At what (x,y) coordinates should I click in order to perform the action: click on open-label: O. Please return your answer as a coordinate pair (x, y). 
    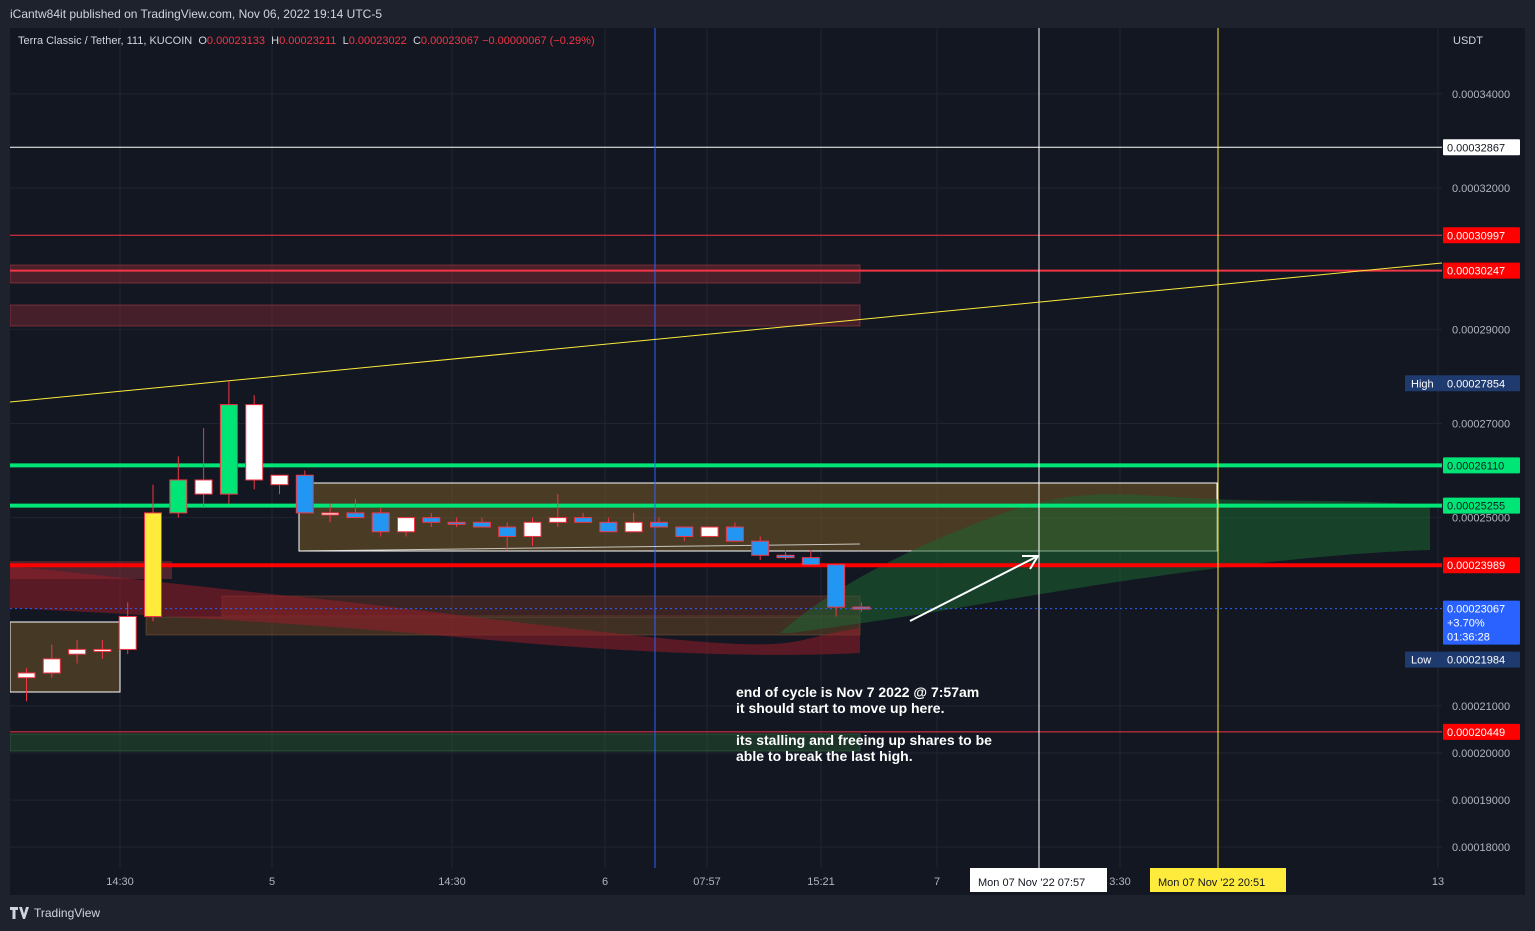
    Looking at the image, I should click on (202, 41).